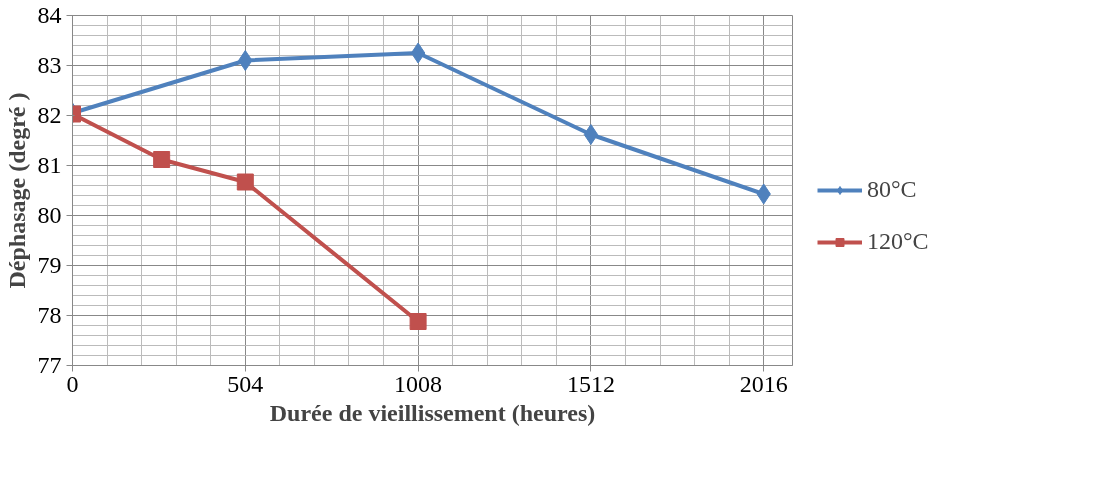 This screenshot has height=489, width=1100. I want to click on y-tick-label: 78, so click(49, 315).